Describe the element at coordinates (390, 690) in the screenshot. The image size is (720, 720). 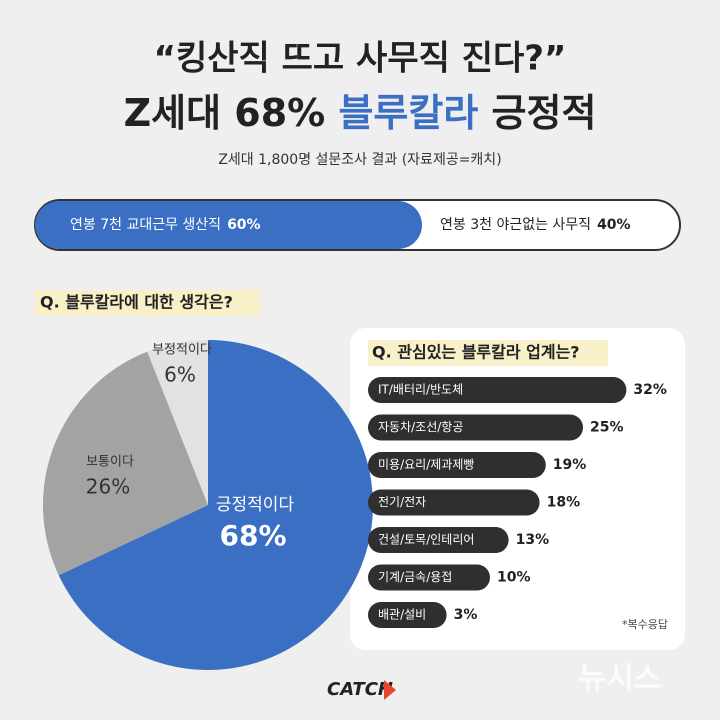
I see `logo-arrow` at that location.